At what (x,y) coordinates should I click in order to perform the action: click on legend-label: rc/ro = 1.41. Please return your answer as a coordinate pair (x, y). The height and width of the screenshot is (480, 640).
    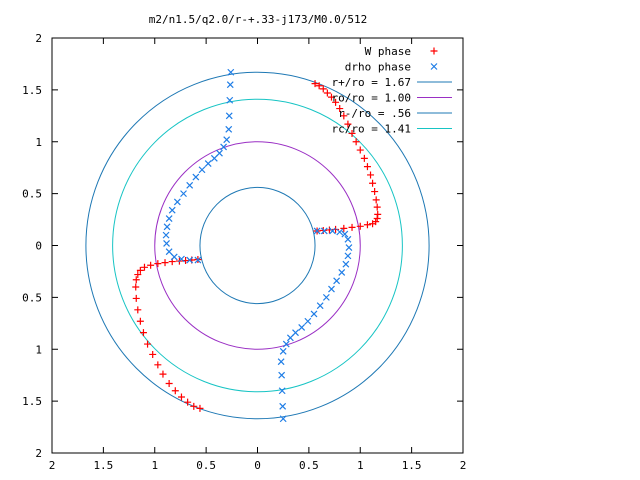
    Looking at the image, I should click on (371, 129).